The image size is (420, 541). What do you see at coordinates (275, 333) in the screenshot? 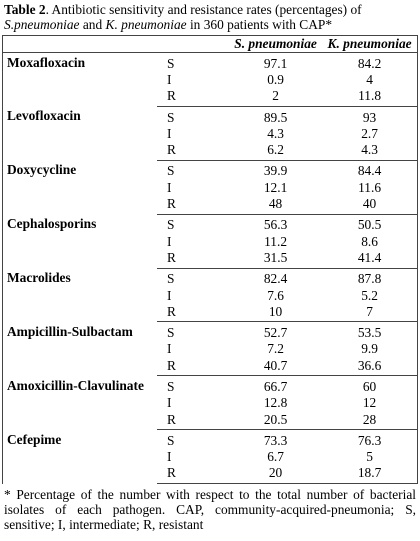
I see `value-cell: 52.7` at bounding box center [275, 333].